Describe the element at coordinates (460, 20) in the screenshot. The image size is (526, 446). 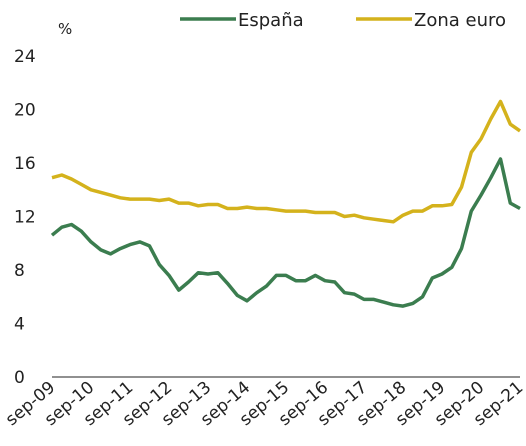
I see `legend-label: Zona euro` at that location.